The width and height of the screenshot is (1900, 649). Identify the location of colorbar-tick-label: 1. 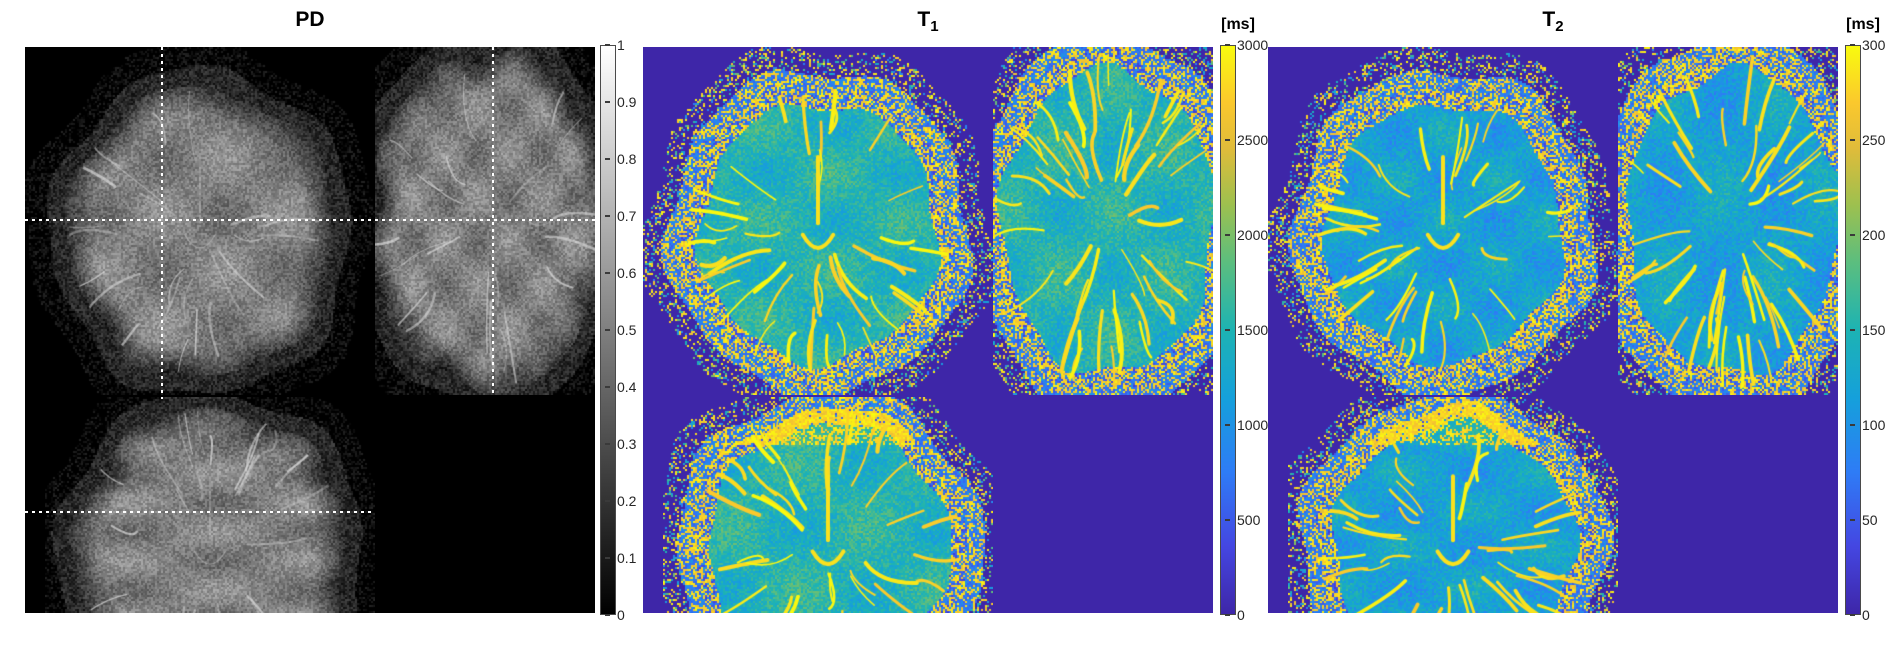
(621, 45).